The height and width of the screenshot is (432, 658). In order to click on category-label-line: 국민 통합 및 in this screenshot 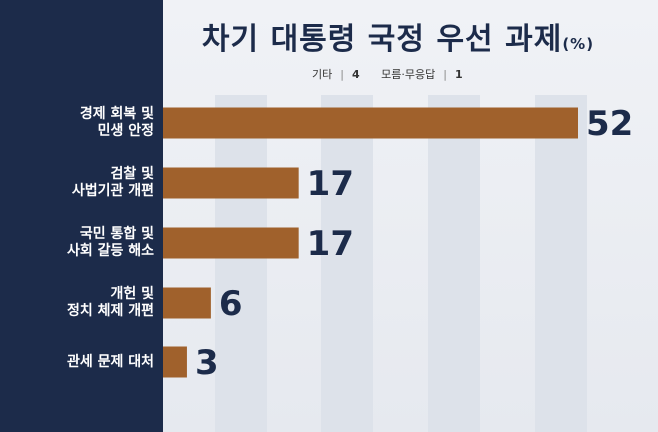, I will do `click(116, 234)`.